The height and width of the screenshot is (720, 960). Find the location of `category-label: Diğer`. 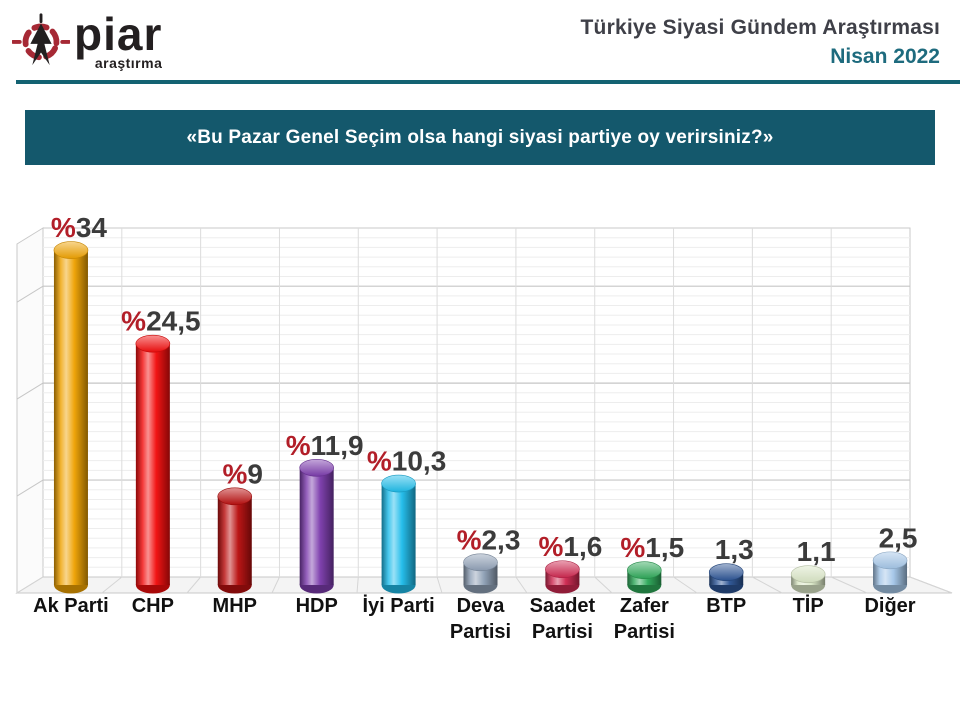

category-label: Diğer is located at coordinates (889, 606).